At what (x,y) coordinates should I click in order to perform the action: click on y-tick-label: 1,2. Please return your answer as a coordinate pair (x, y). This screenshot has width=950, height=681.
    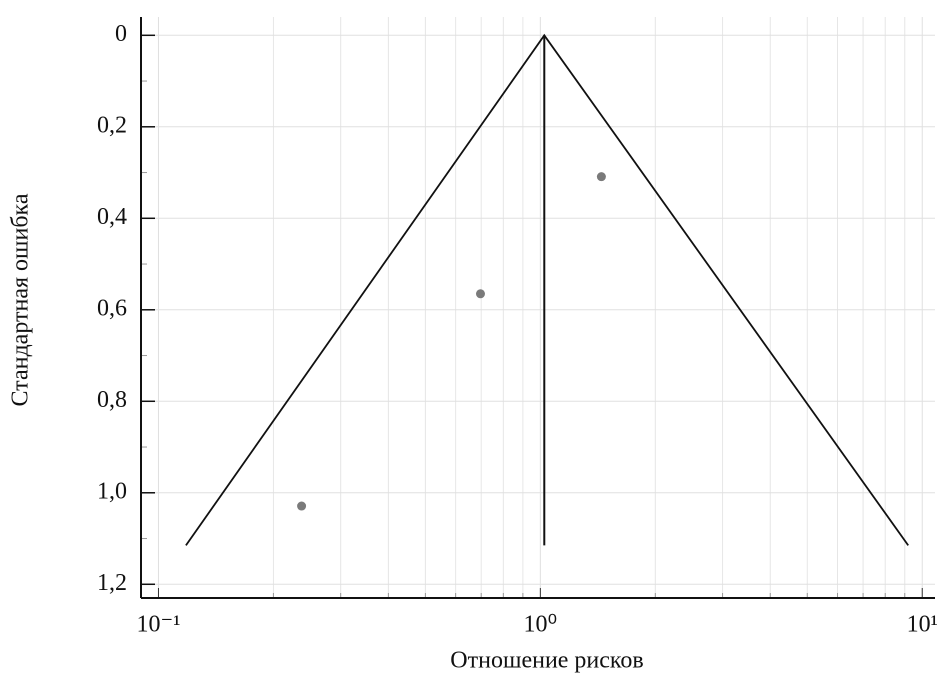
    Looking at the image, I should click on (112, 583).